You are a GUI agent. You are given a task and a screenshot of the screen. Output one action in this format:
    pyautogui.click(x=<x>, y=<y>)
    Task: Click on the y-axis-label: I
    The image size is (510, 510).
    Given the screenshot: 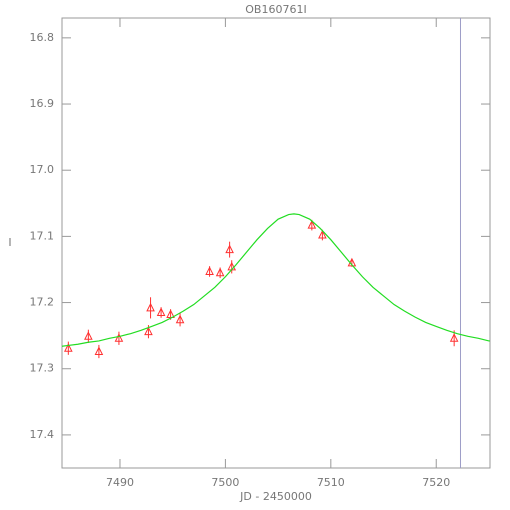 What is the action you would take?
    pyautogui.click(x=9, y=242)
    